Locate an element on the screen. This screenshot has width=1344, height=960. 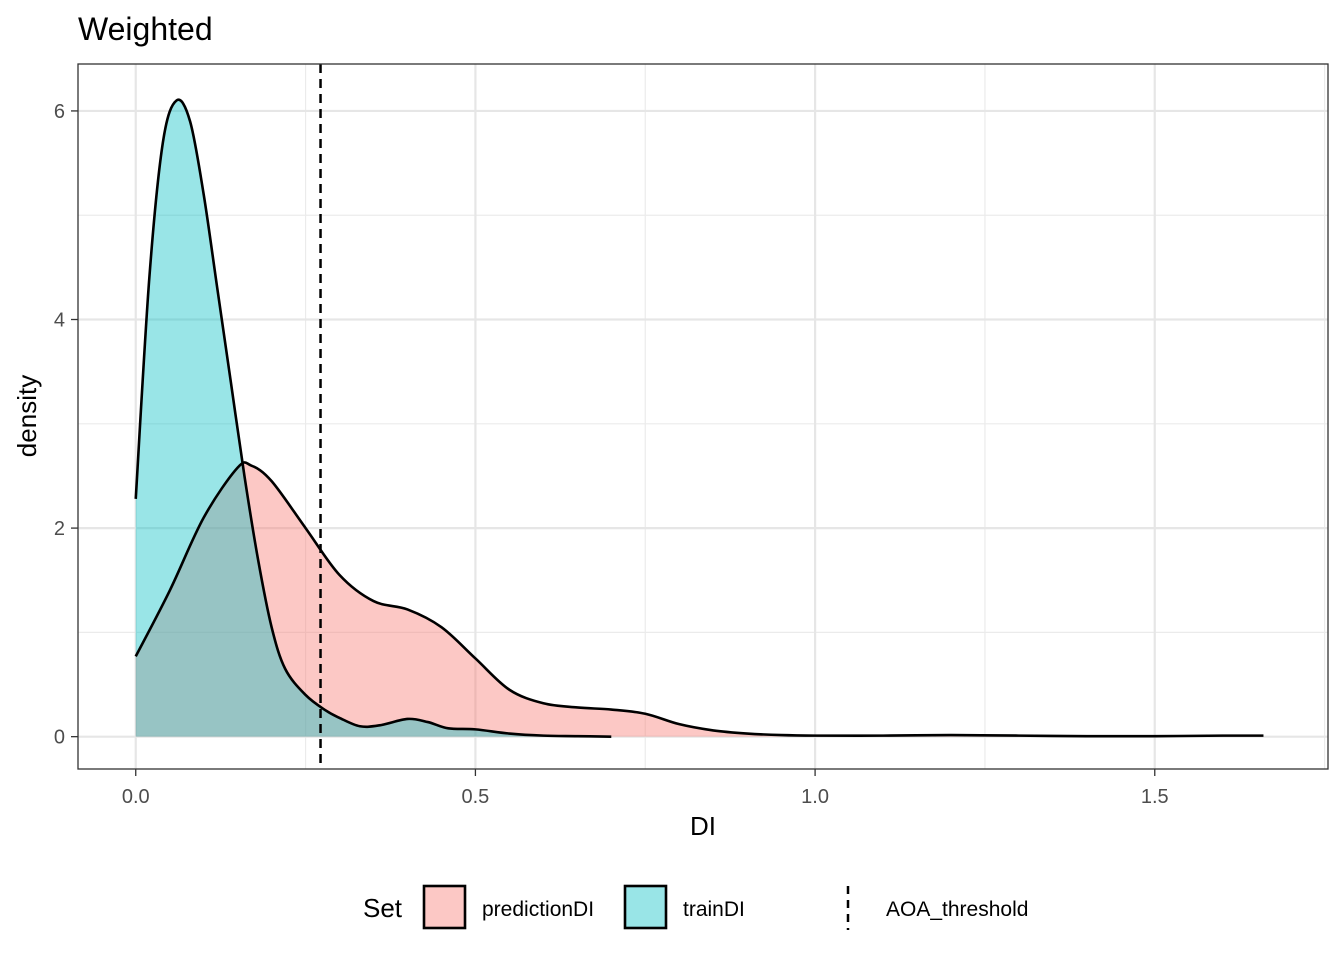
legend-key-train is located at coordinates (645, 907).